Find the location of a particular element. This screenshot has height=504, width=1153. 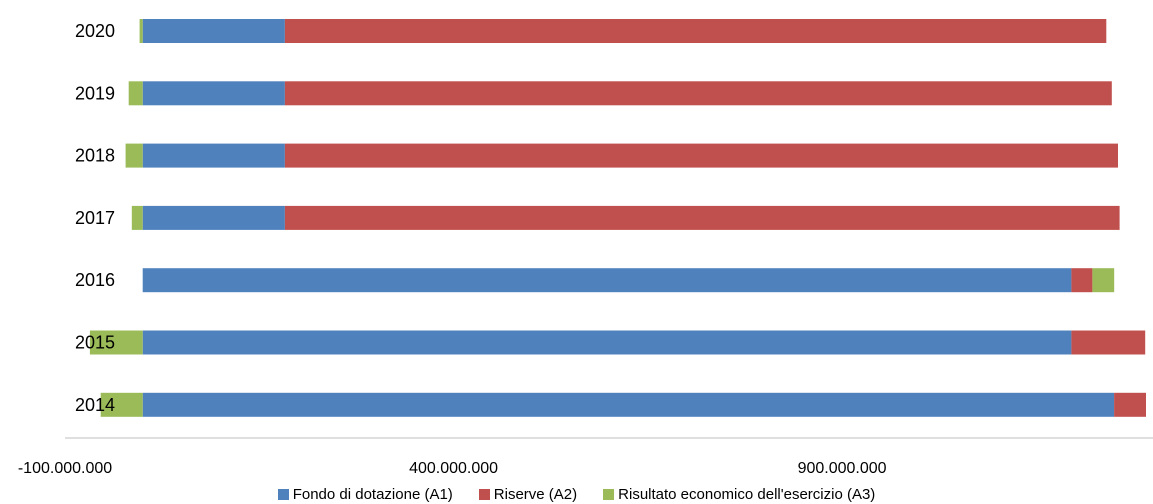

category-label-2020: 2020 is located at coordinates (95, 31).